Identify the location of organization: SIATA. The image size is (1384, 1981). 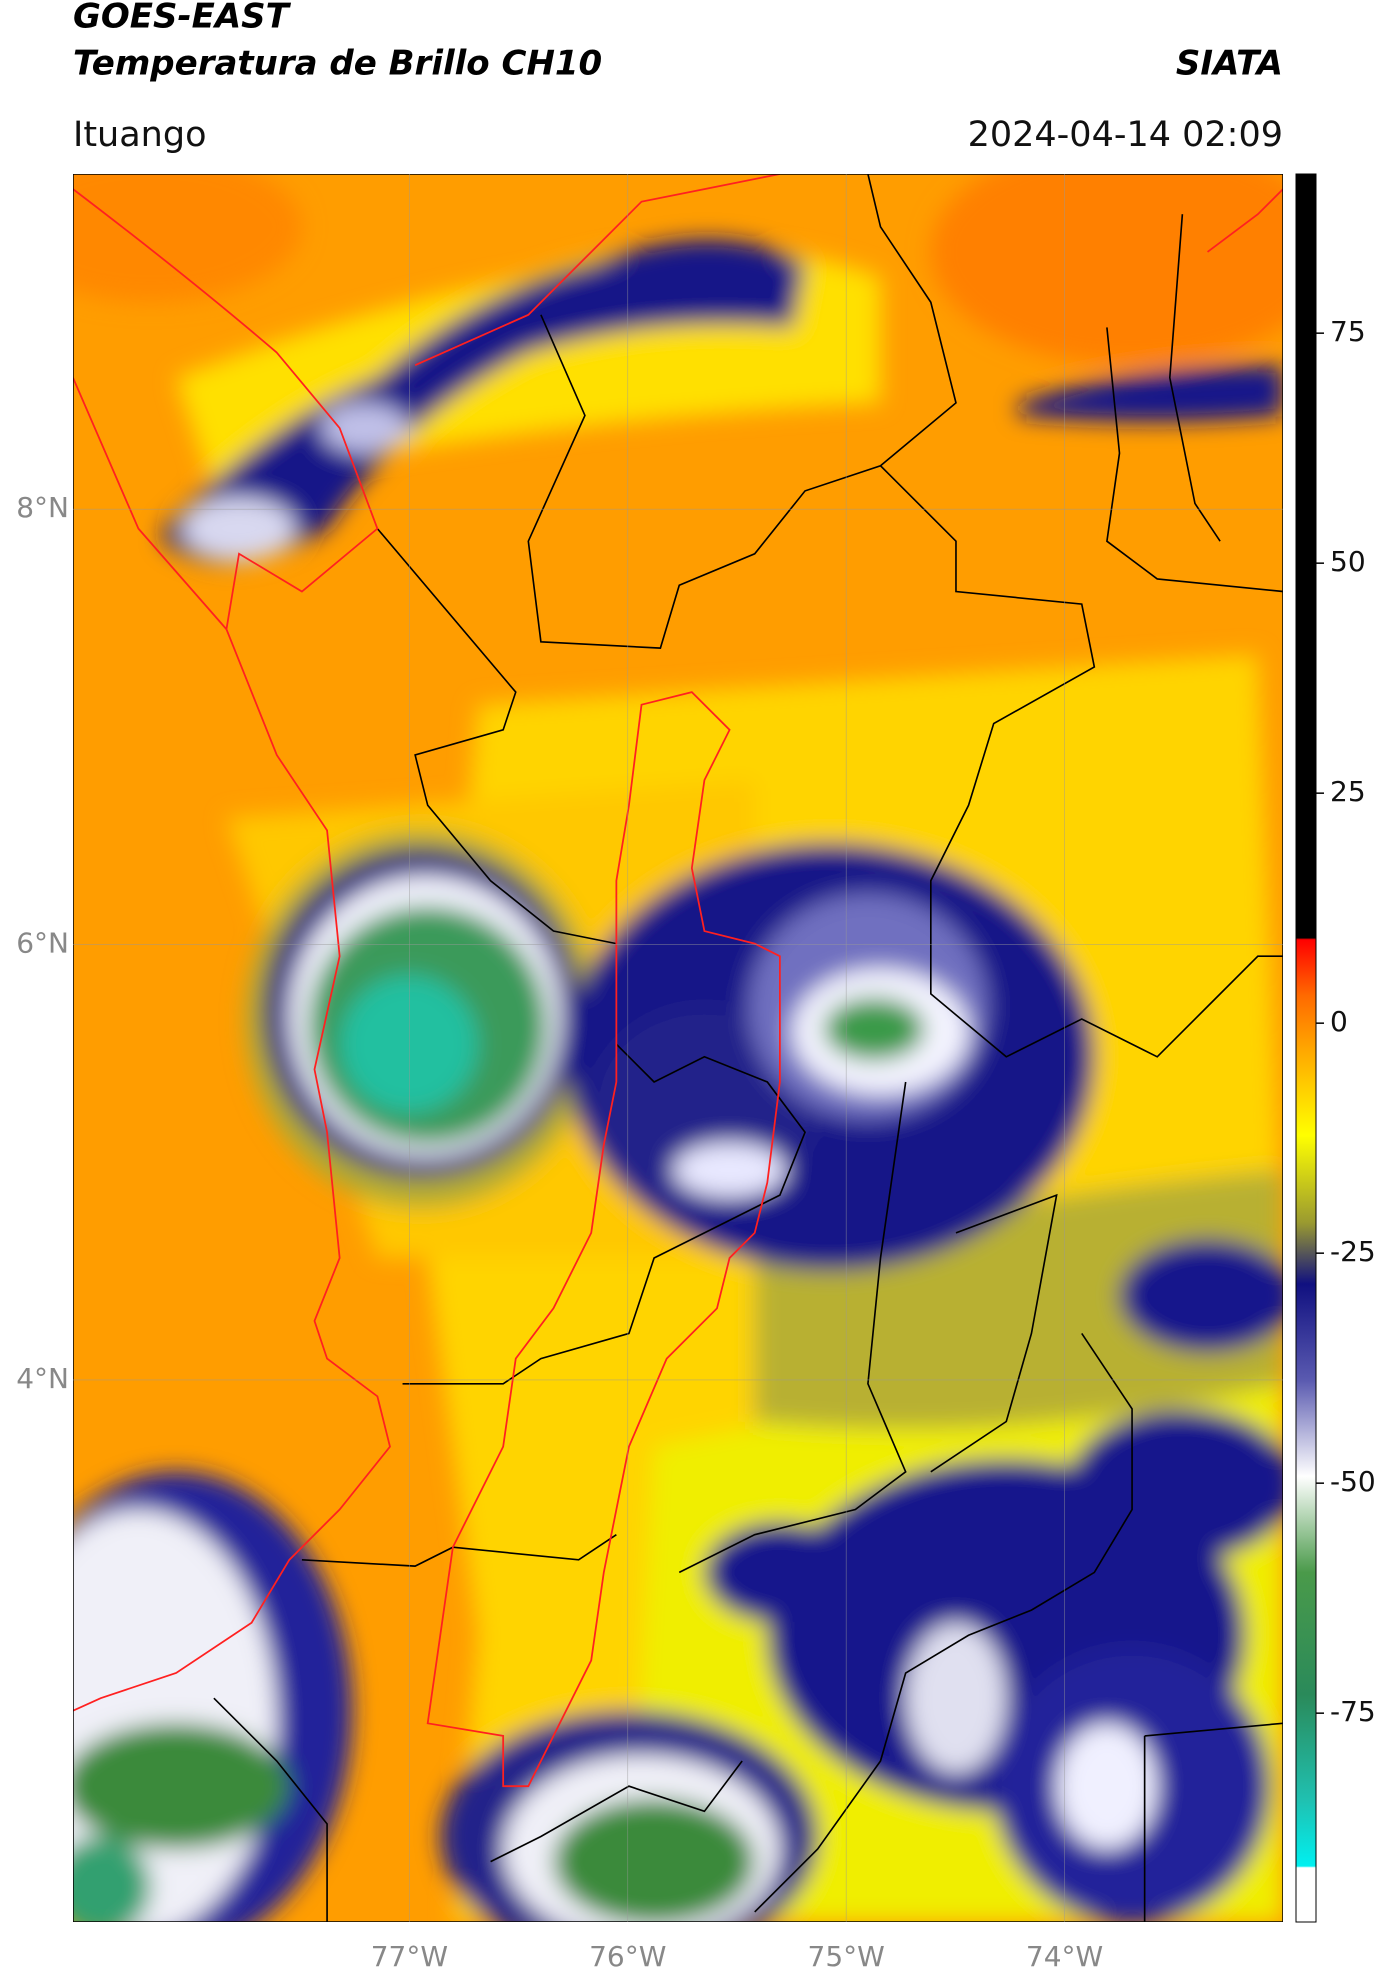
(1229, 64).